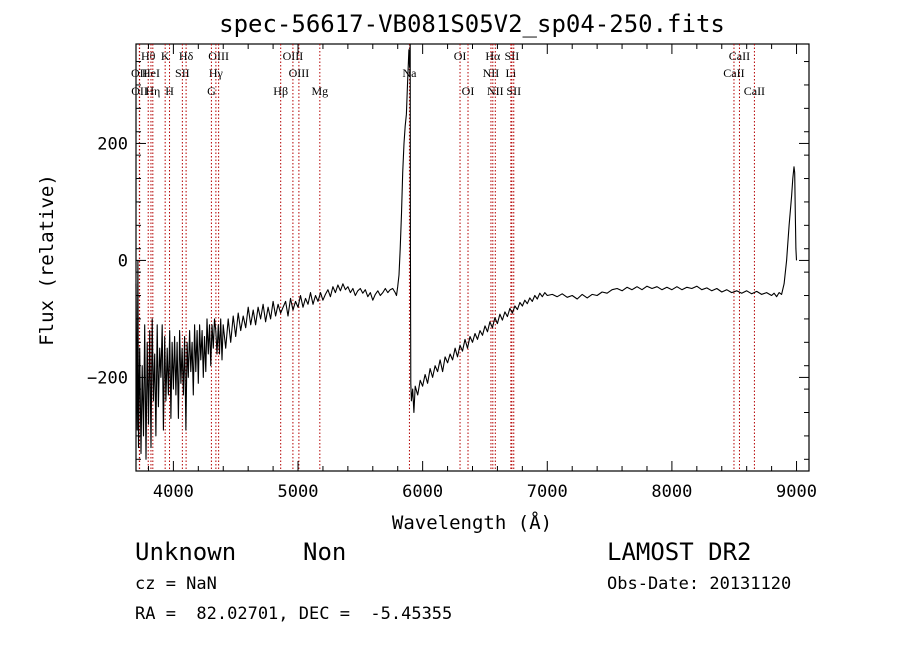 The width and height of the screenshot is (900, 649). What do you see at coordinates (472, 522) in the screenshot?
I see `x-axis-label: Wavelength (Å)` at bounding box center [472, 522].